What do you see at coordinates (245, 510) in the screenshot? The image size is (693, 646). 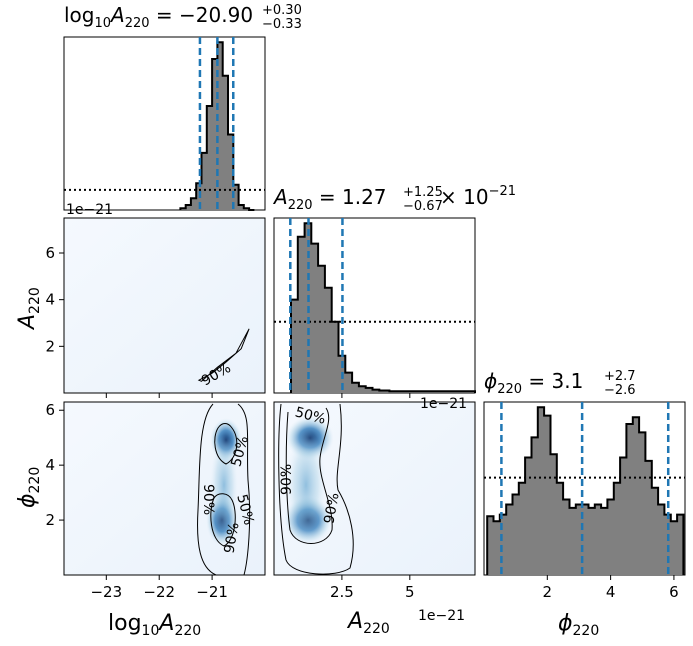 I see `contour-label-logA-phi-50-bottom: 50%` at bounding box center [245, 510].